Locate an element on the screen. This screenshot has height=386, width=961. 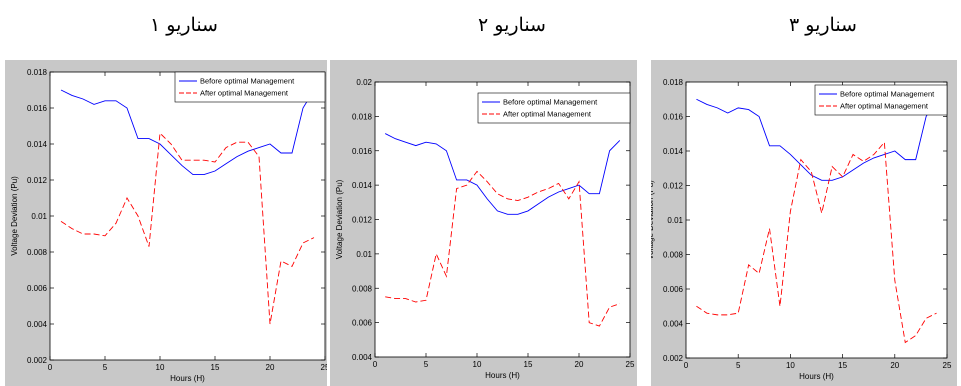
scenario-title-3: سناریو ۳ is located at coordinates (823, 25).